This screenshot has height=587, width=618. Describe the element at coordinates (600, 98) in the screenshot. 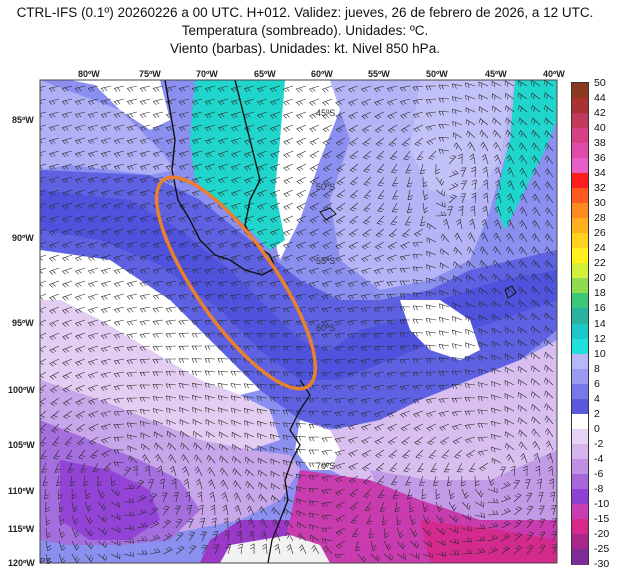

I see `colorbar-tick-label: 44` at that location.